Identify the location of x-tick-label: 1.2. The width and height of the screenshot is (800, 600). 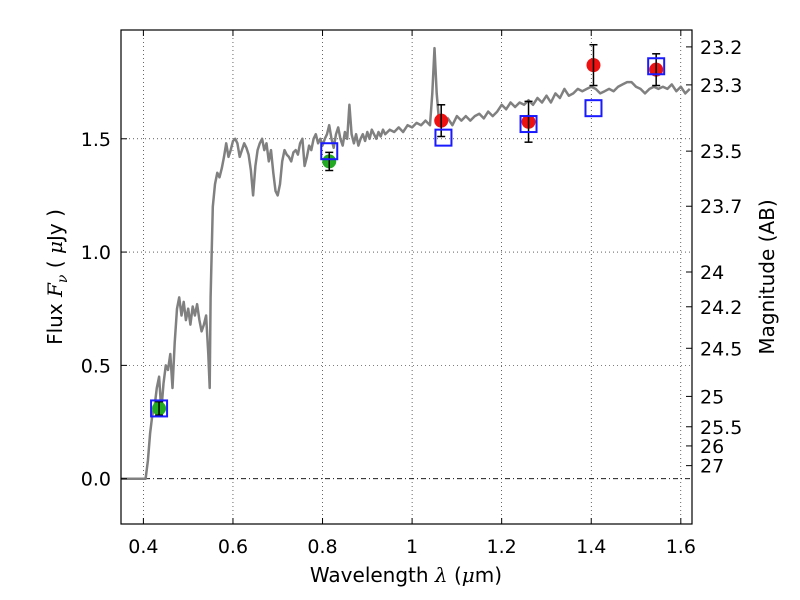
(502, 547).